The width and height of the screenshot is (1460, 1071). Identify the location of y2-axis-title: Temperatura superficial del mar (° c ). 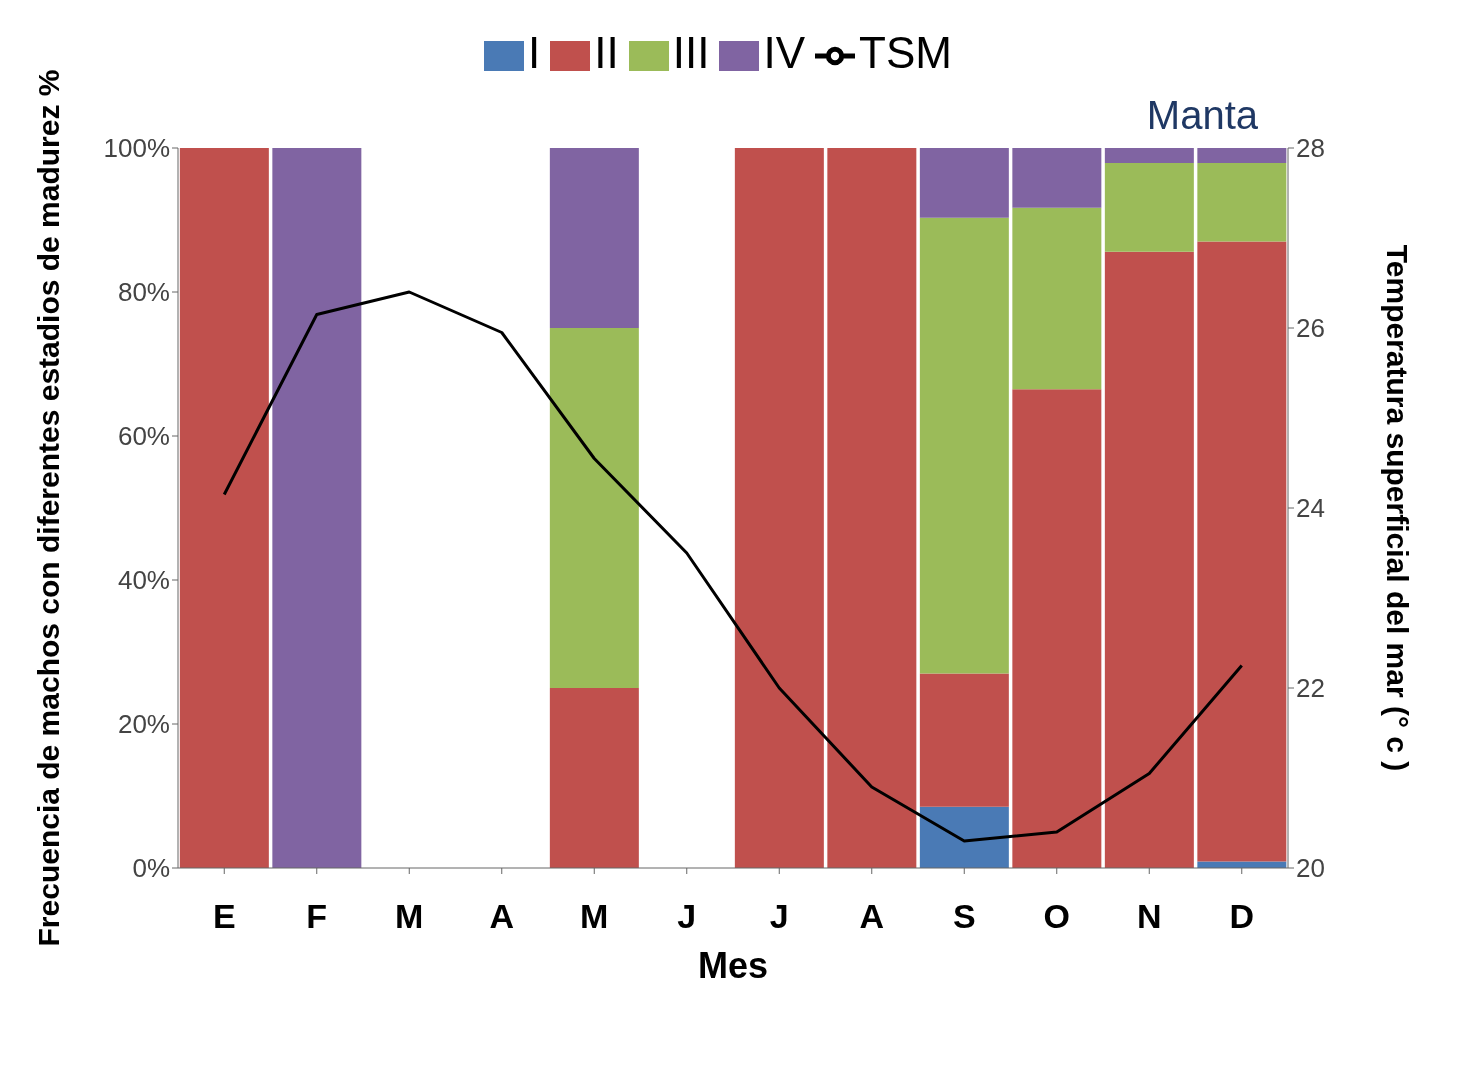
(1398, 508).